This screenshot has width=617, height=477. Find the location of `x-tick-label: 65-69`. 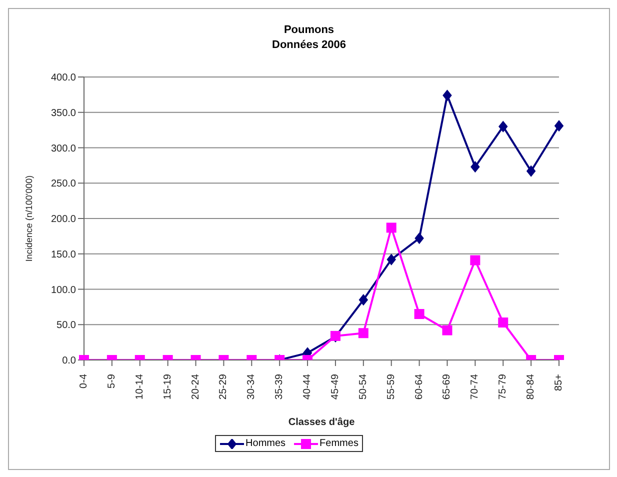

x-tick-label: 65-69 is located at coordinates (447, 387).